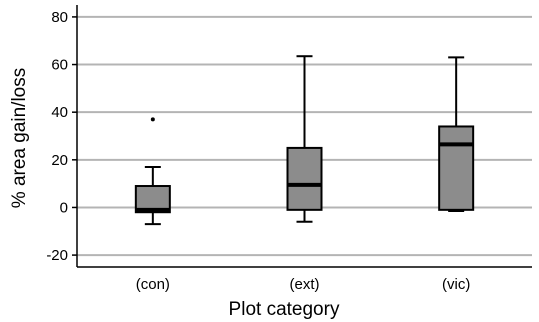 The height and width of the screenshot is (322, 539). What do you see at coordinates (59, 112) in the screenshot?
I see `y-tick-label: 40` at bounding box center [59, 112].